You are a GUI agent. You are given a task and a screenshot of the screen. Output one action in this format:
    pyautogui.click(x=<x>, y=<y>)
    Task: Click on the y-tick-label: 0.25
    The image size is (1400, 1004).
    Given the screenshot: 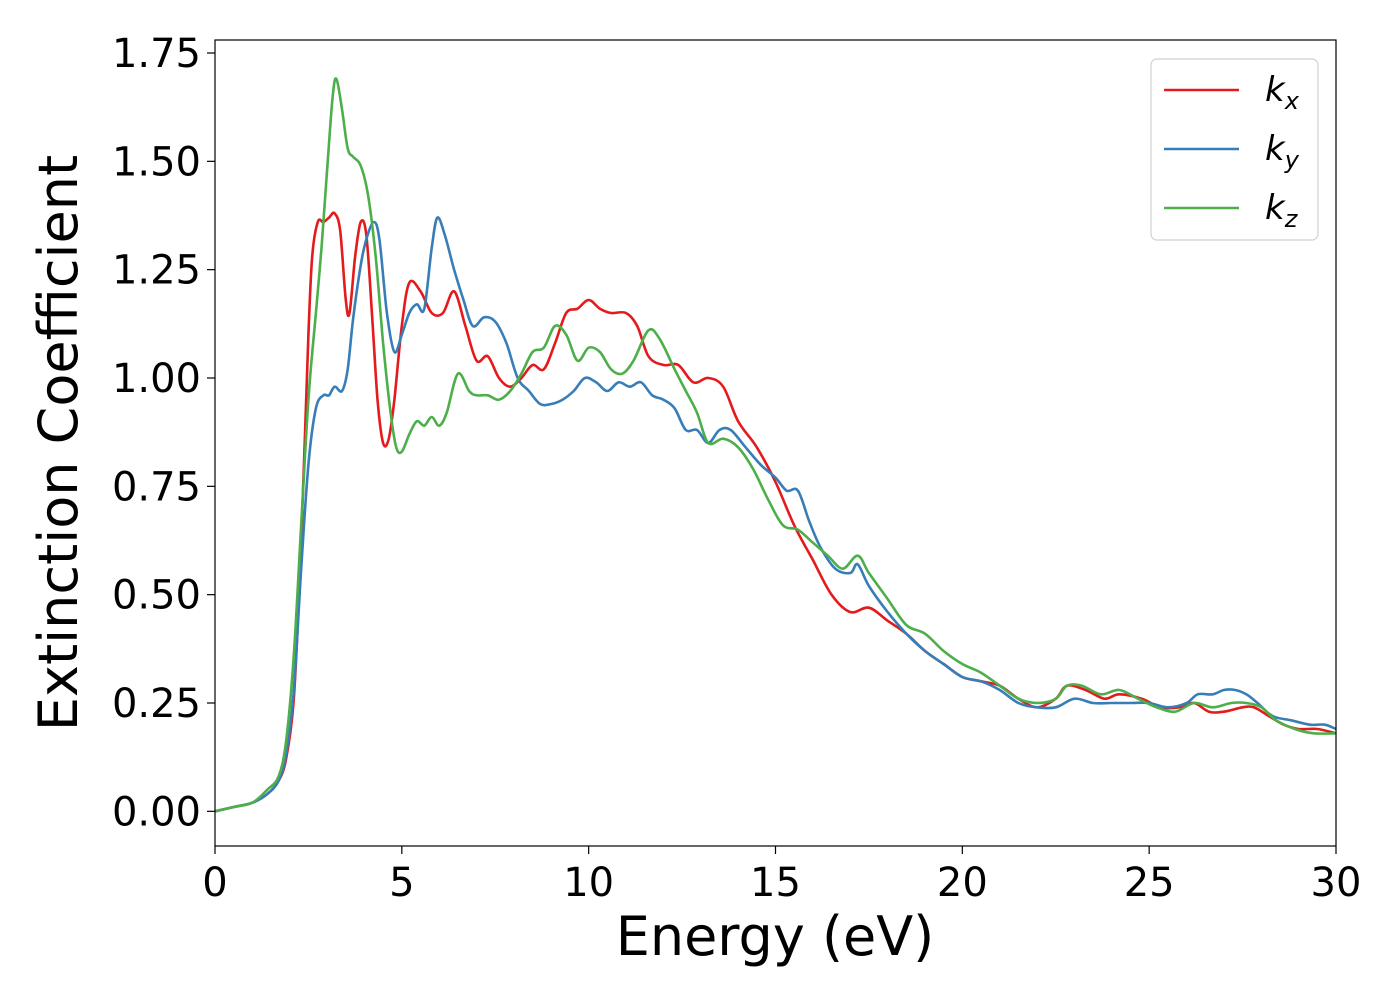 What is the action you would take?
    pyautogui.click(x=156, y=704)
    